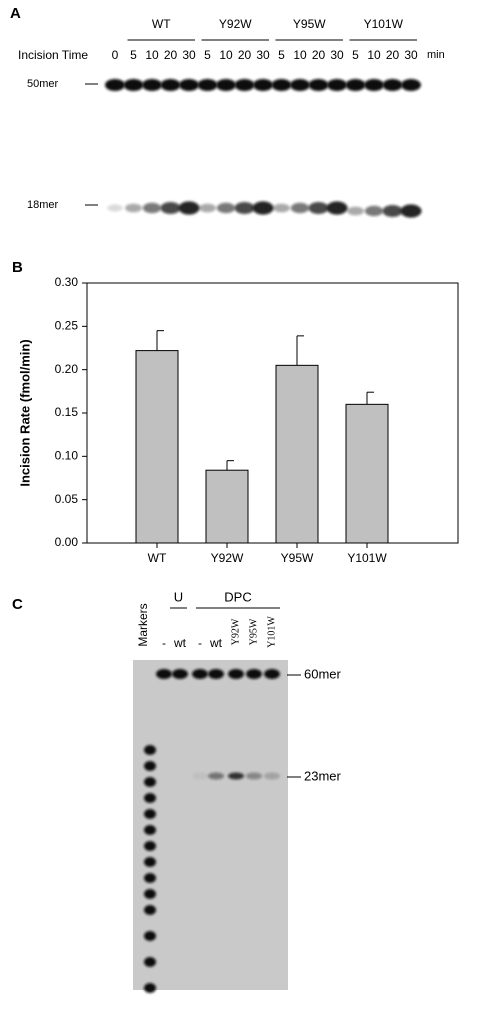 The height and width of the screenshot is (1009, 482). I want to click on size-marker: 23mer, so click(323, 775).